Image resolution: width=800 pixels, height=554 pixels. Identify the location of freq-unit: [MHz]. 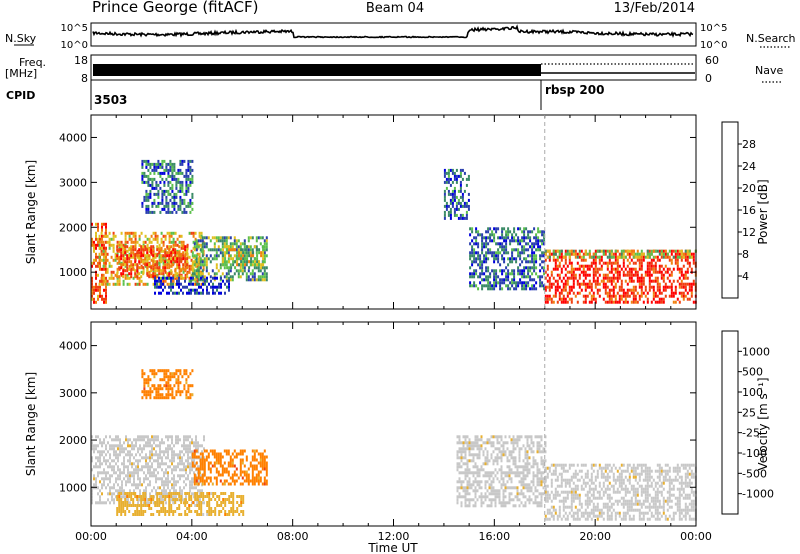
(21, 73).